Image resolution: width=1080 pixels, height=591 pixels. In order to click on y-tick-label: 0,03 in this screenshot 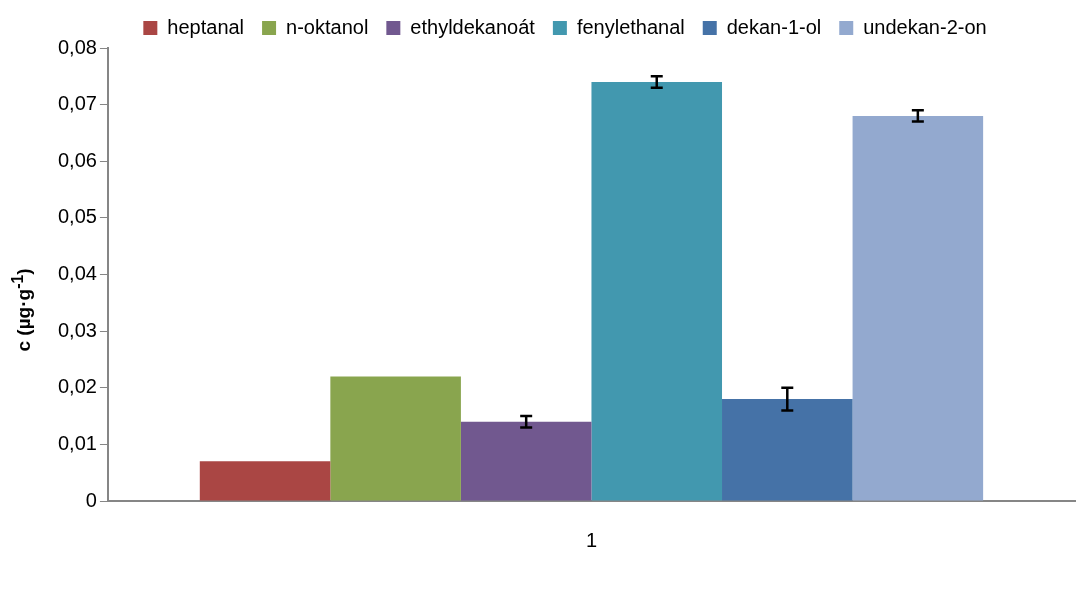, I will do `click(77, 329)`.